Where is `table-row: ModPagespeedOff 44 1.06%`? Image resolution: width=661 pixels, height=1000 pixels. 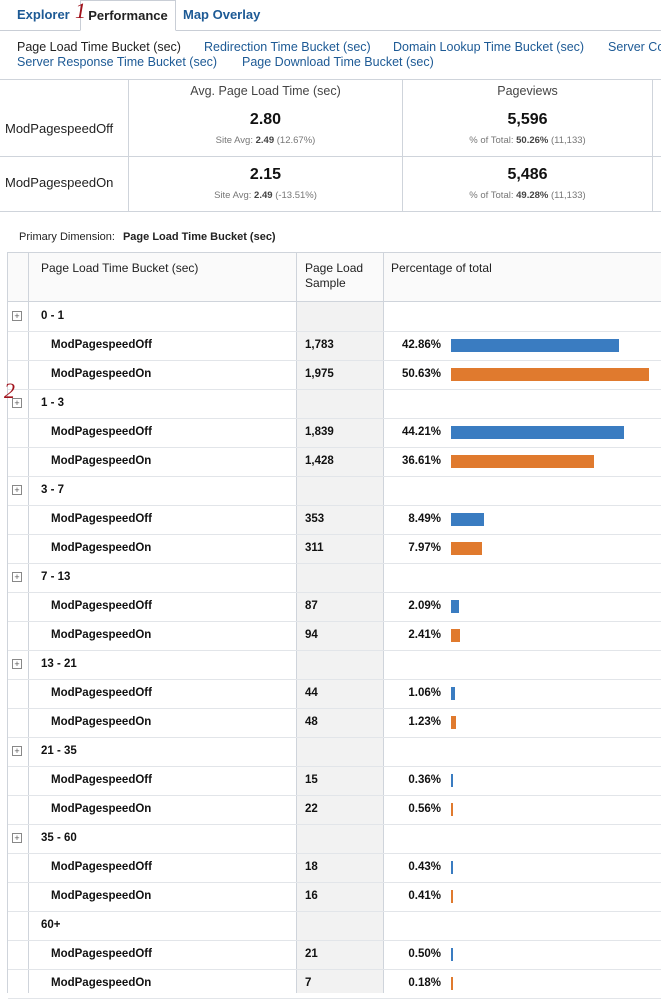
table-row: ModPagespeedOff 44 1.06% is located at coordinates (334, 694).